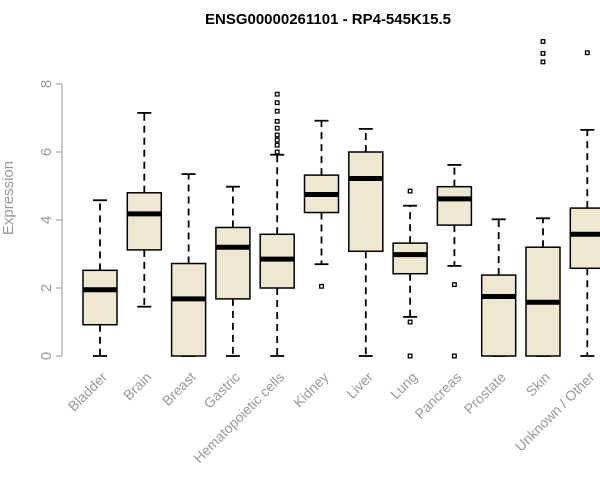  Describe the element at coordinates (538, 384) in the screenshot. I see `x-tick-label: Skin` at that location.